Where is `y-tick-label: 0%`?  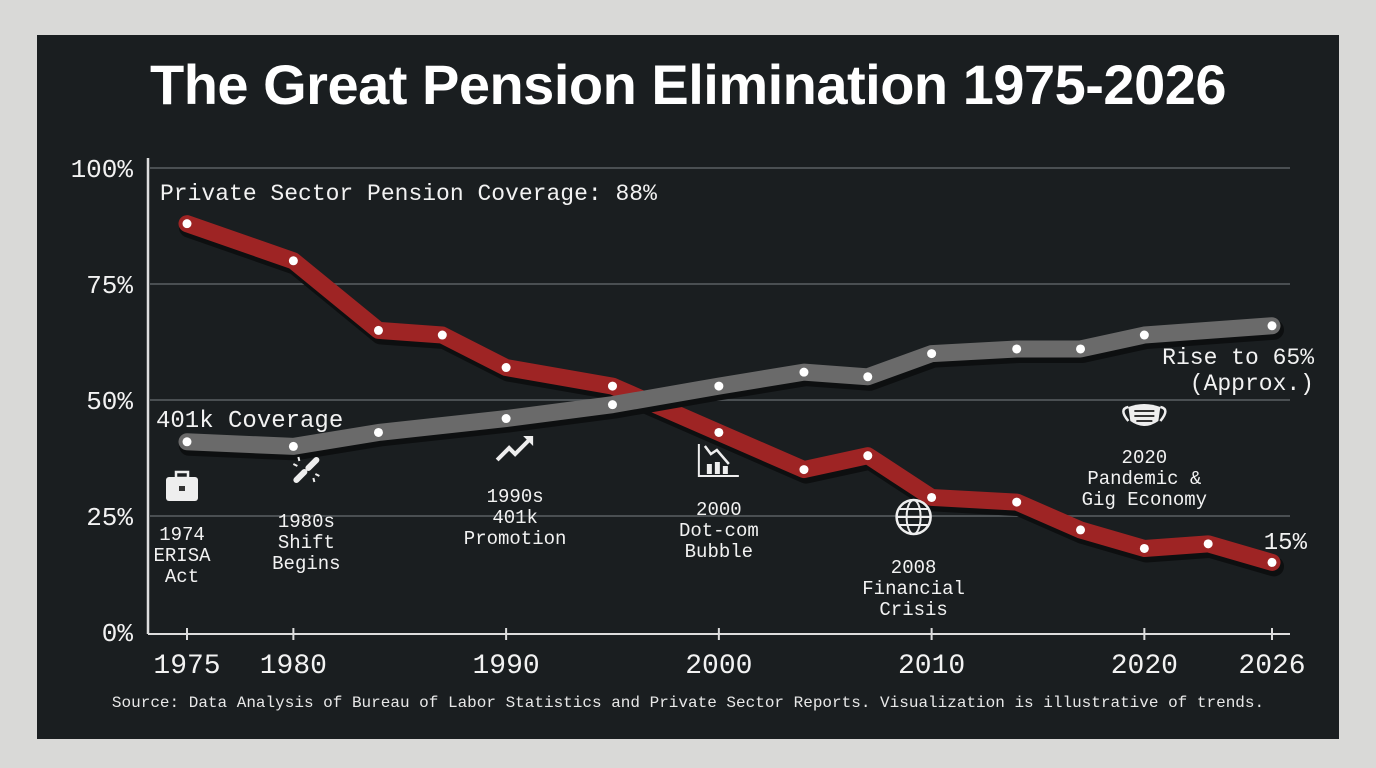
y-tick-label: 0% is located at coordinates (118, 634).